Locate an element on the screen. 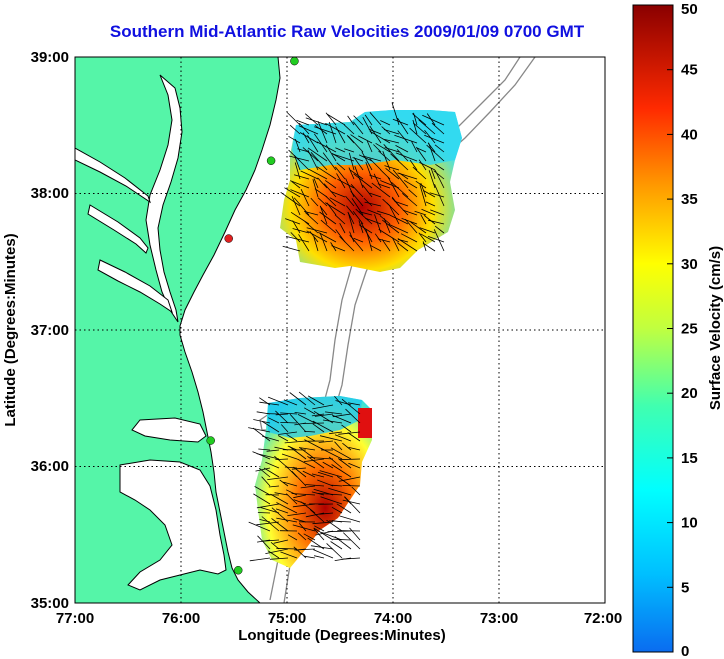 The height and width of the screenshot is (659, 724). lon-tick: 73:00 is located at coordinates (499, 618).